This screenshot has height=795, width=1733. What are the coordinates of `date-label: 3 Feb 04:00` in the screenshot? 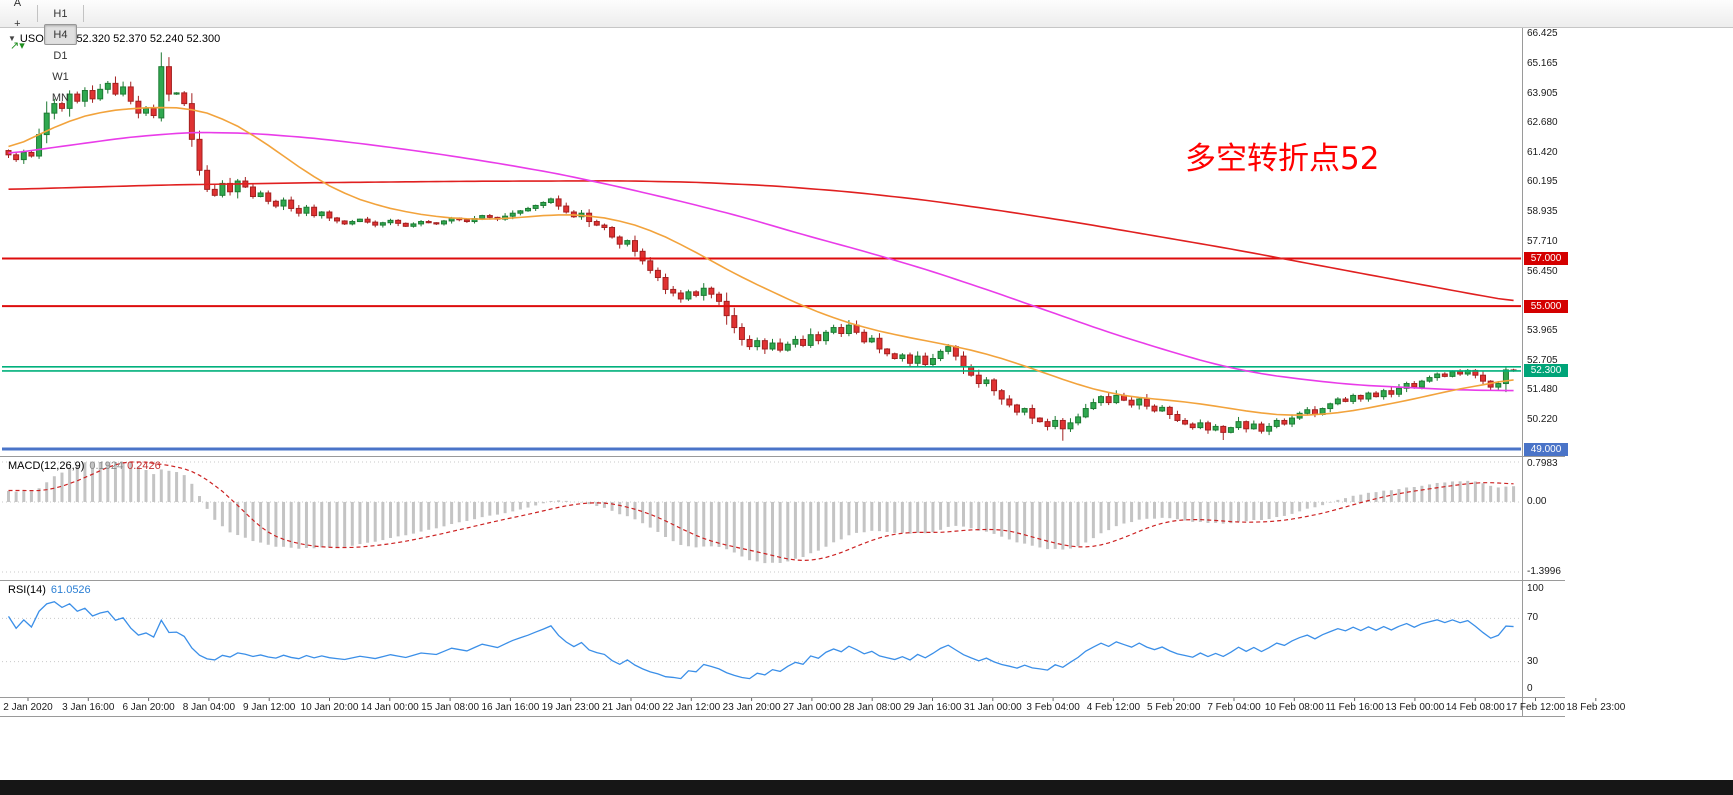 It's located at (1053, 707).